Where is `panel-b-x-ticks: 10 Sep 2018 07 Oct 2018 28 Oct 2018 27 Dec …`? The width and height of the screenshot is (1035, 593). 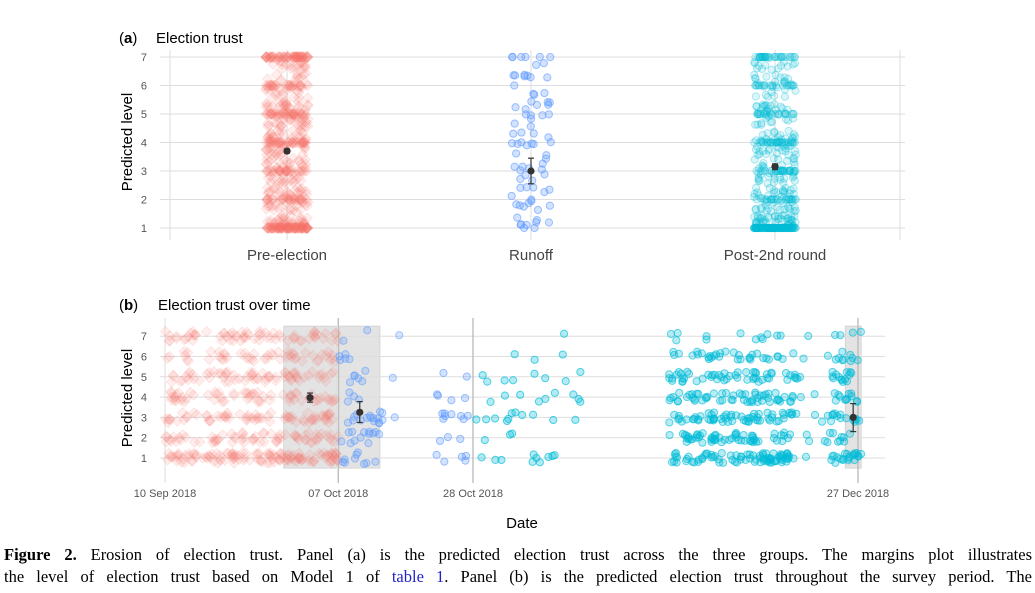 panel-b-x-ticks: 10 Sep 2018 07 Oct 2018 28 Oct 2018 27 Dec … is located at coordinates (511, 494).